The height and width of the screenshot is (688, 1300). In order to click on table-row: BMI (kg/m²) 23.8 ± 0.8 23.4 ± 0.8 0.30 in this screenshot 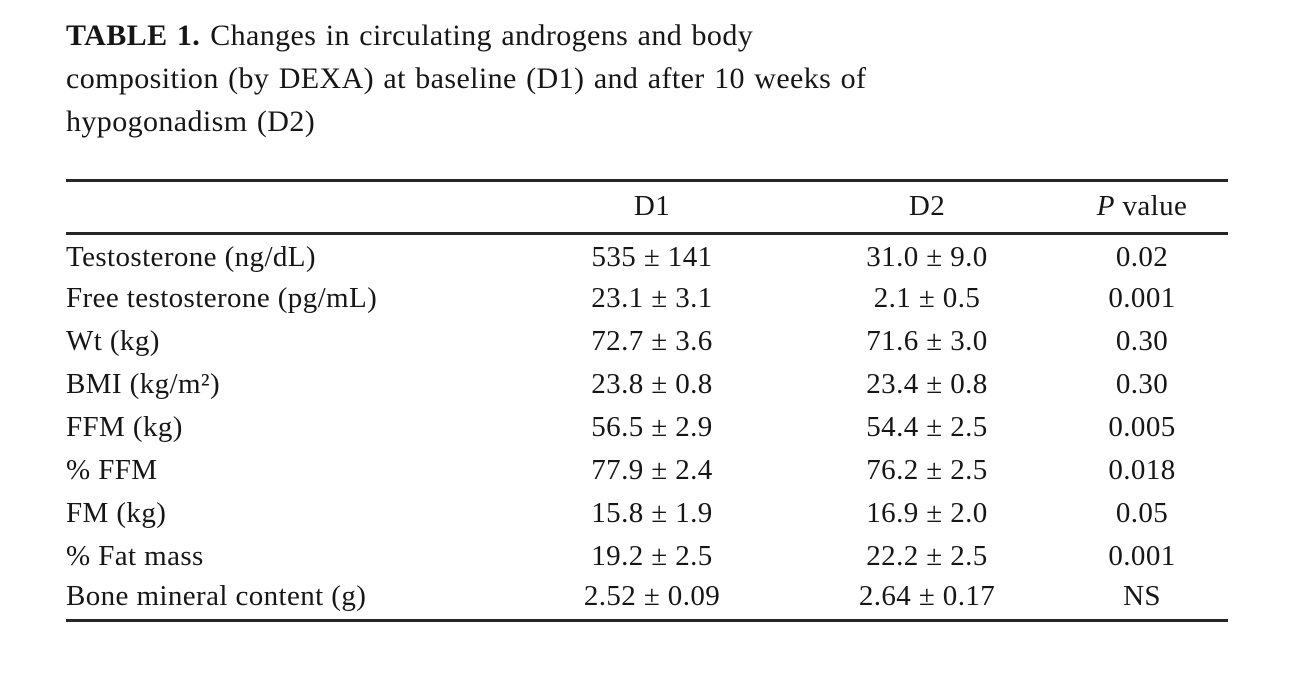, I will do `click(647, 384)`.